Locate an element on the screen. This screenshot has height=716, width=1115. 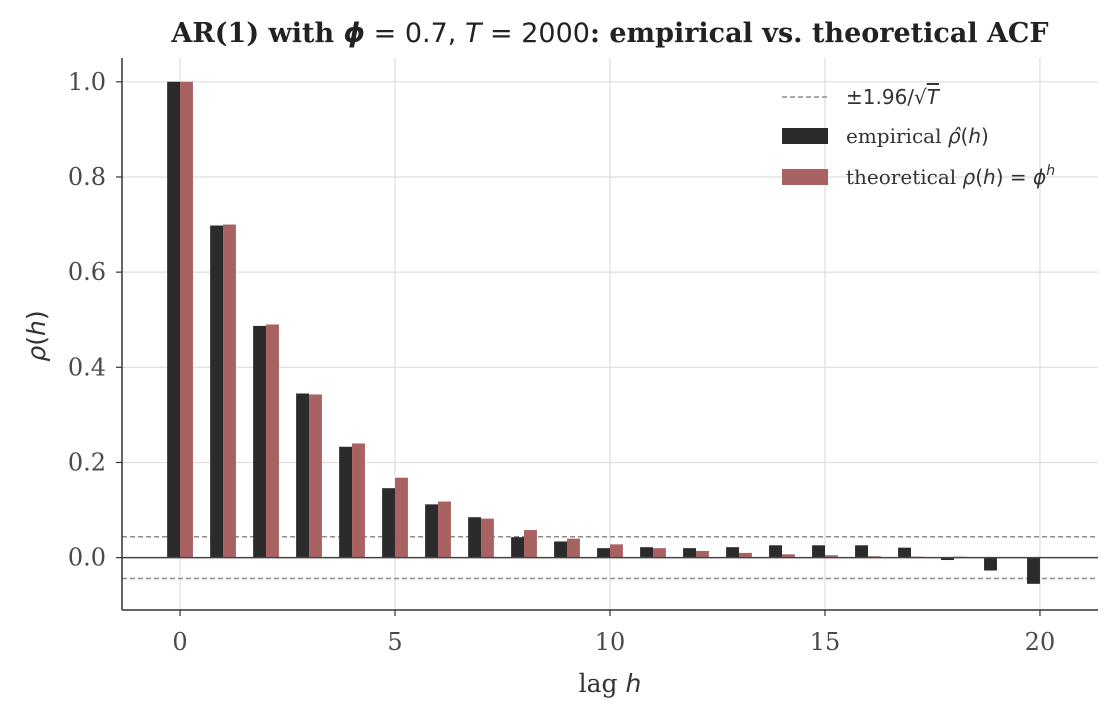
legend-empirical-label: empirical ρ̂(h) is located at coordinates (917, 136).